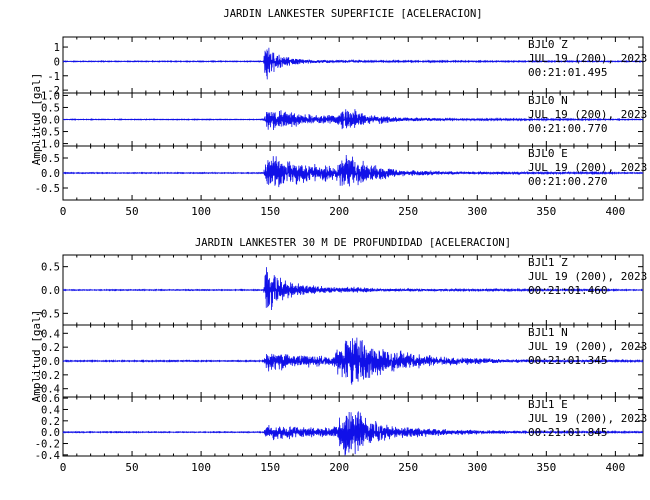  Describe the element at coordinates (548, 332) in the screenshot. I see `station-label: BJL1 N` at that location.